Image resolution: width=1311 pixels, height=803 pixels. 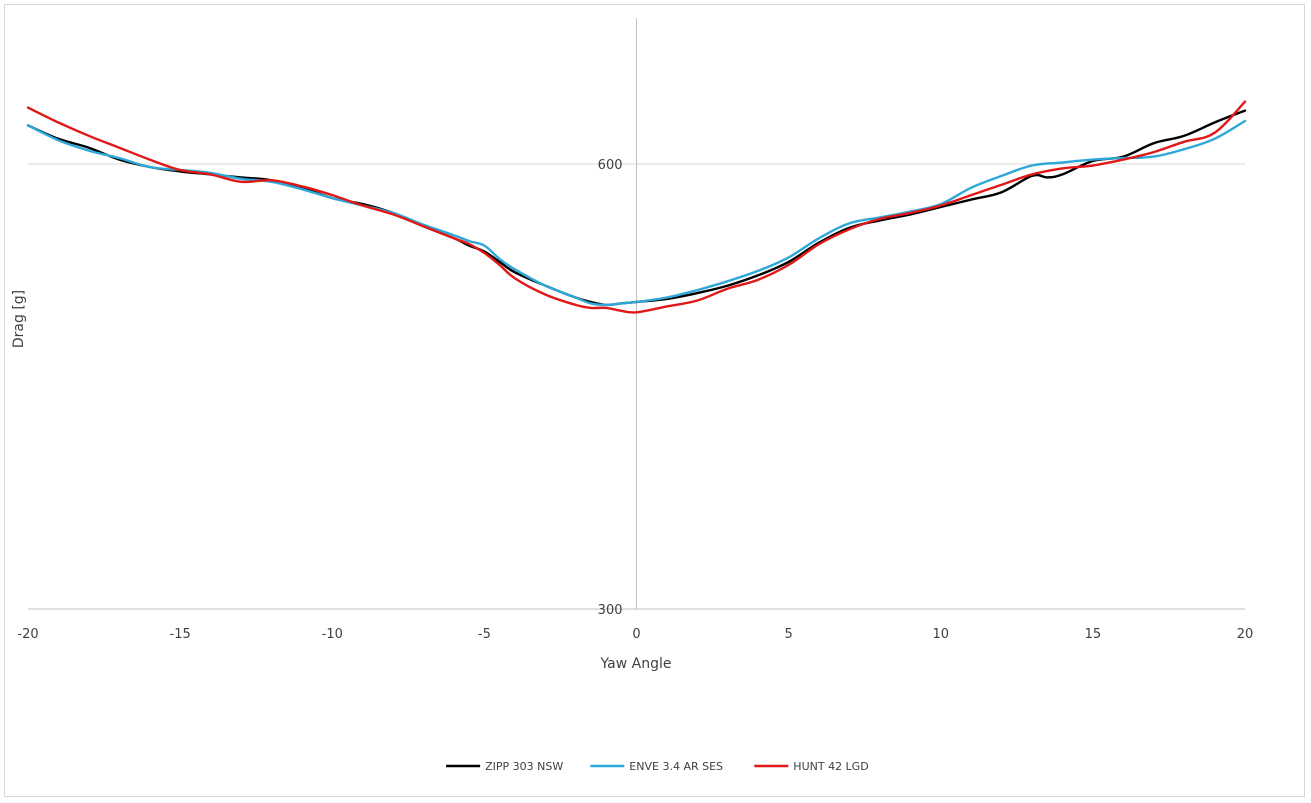 I want to click on x-tick-label: 0, so click(x=636, y=634).